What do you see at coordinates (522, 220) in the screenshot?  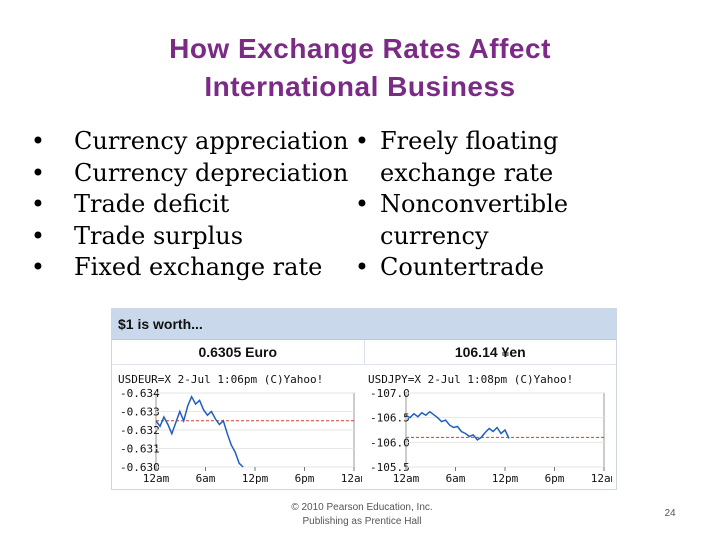 I see `bullet-item: • Nonconvertible currency` at bounding box center [522, 220].